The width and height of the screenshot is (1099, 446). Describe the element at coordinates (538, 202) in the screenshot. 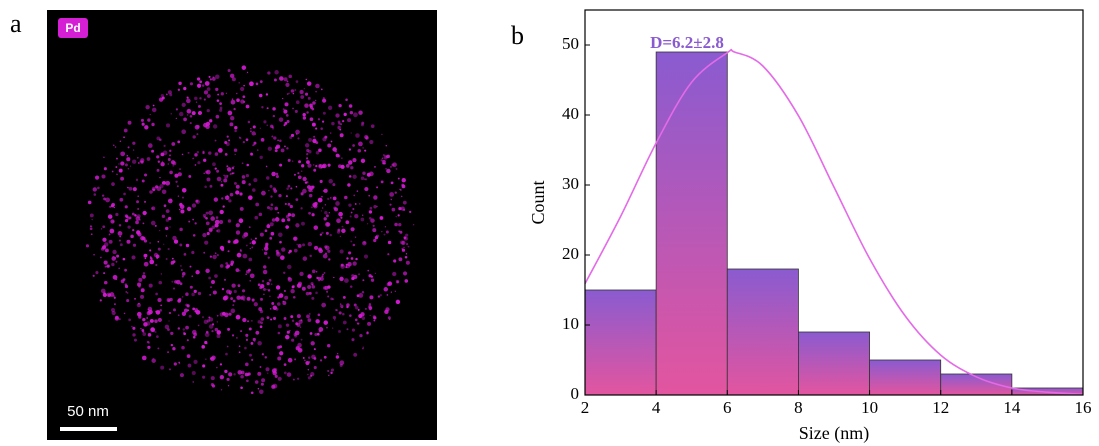

I see `y-axis-label: Count` at that location.